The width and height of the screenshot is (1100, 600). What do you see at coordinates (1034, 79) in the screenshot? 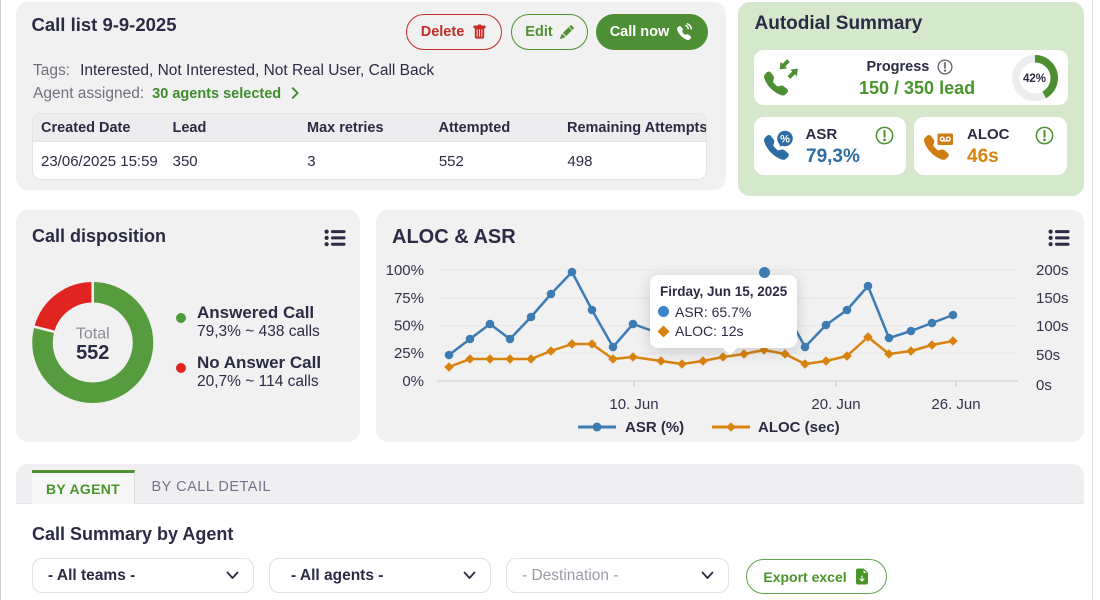
I see `svg-text: 42%` at bounding box center [1034, 79].